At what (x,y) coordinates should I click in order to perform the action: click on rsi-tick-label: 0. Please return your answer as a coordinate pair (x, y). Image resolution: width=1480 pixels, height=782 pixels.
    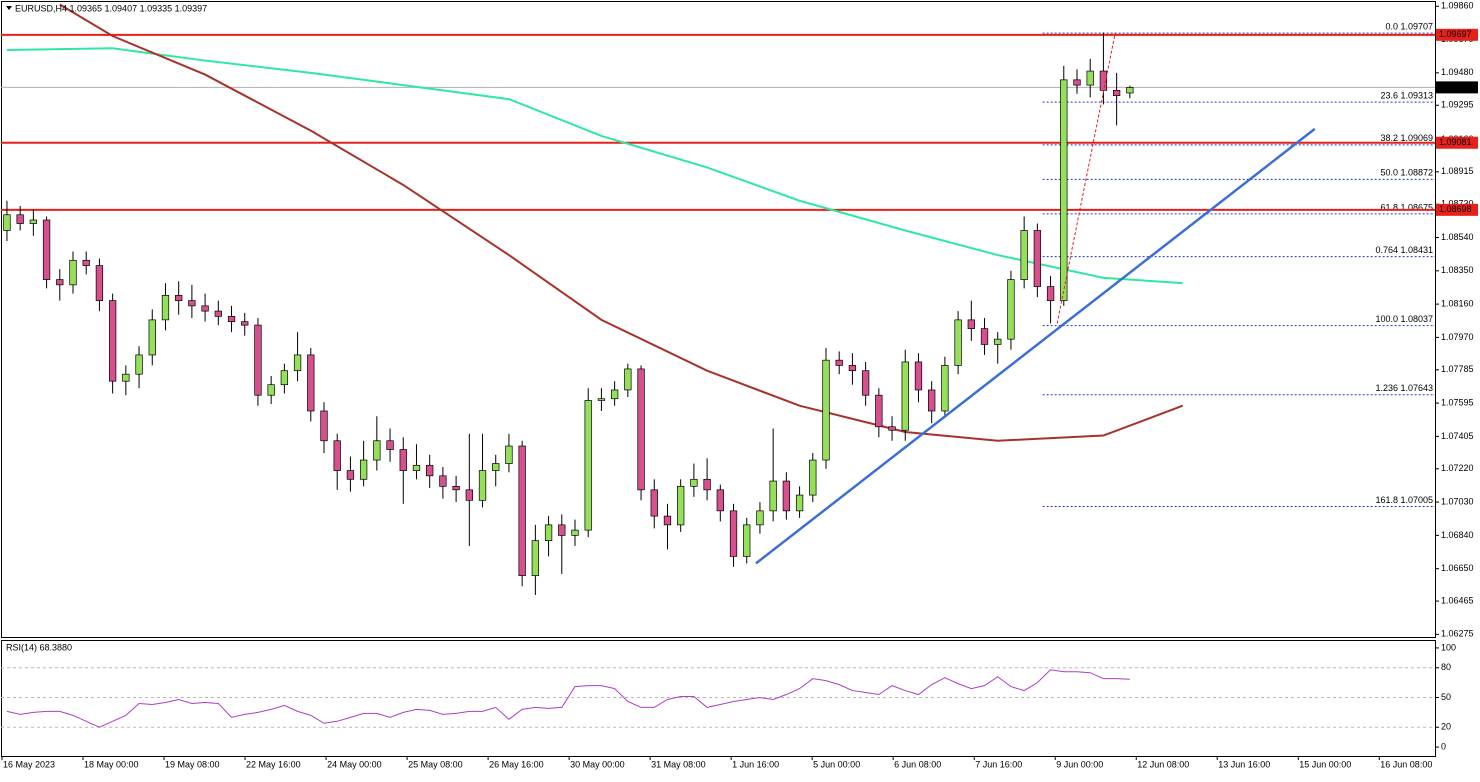
    Looking at the image, I should click on (1443, 746).